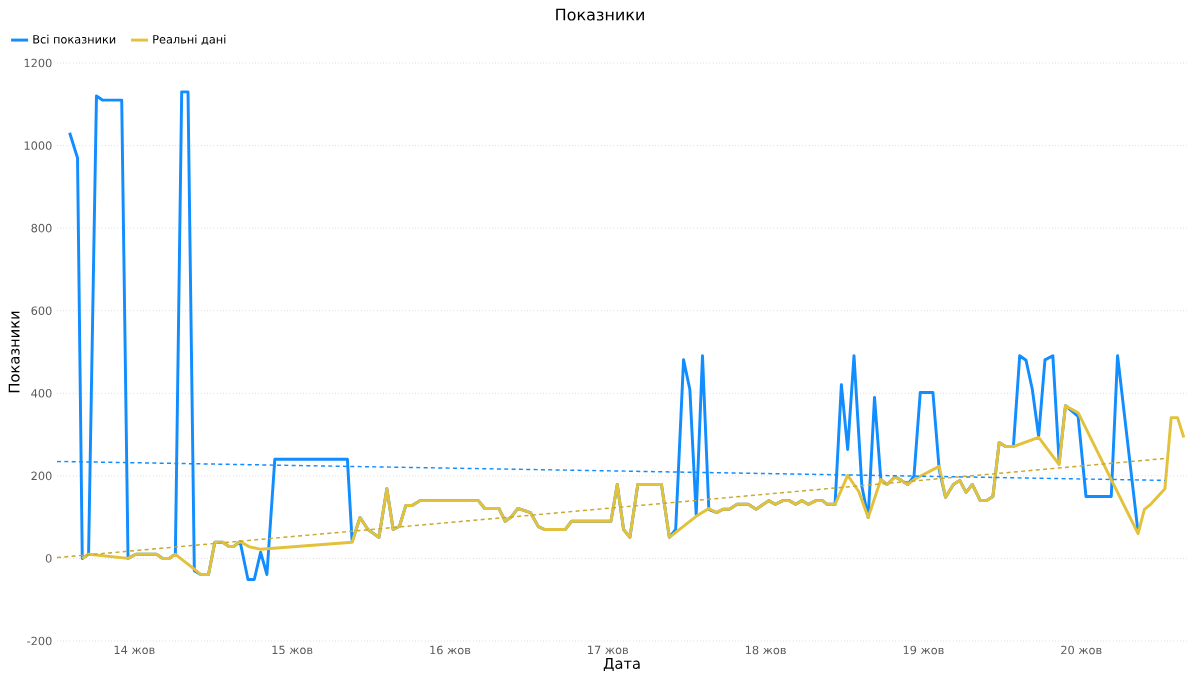 This screenshot has width=1200, height=682. I want to click on chart-title: Показники, so click(600, 14).